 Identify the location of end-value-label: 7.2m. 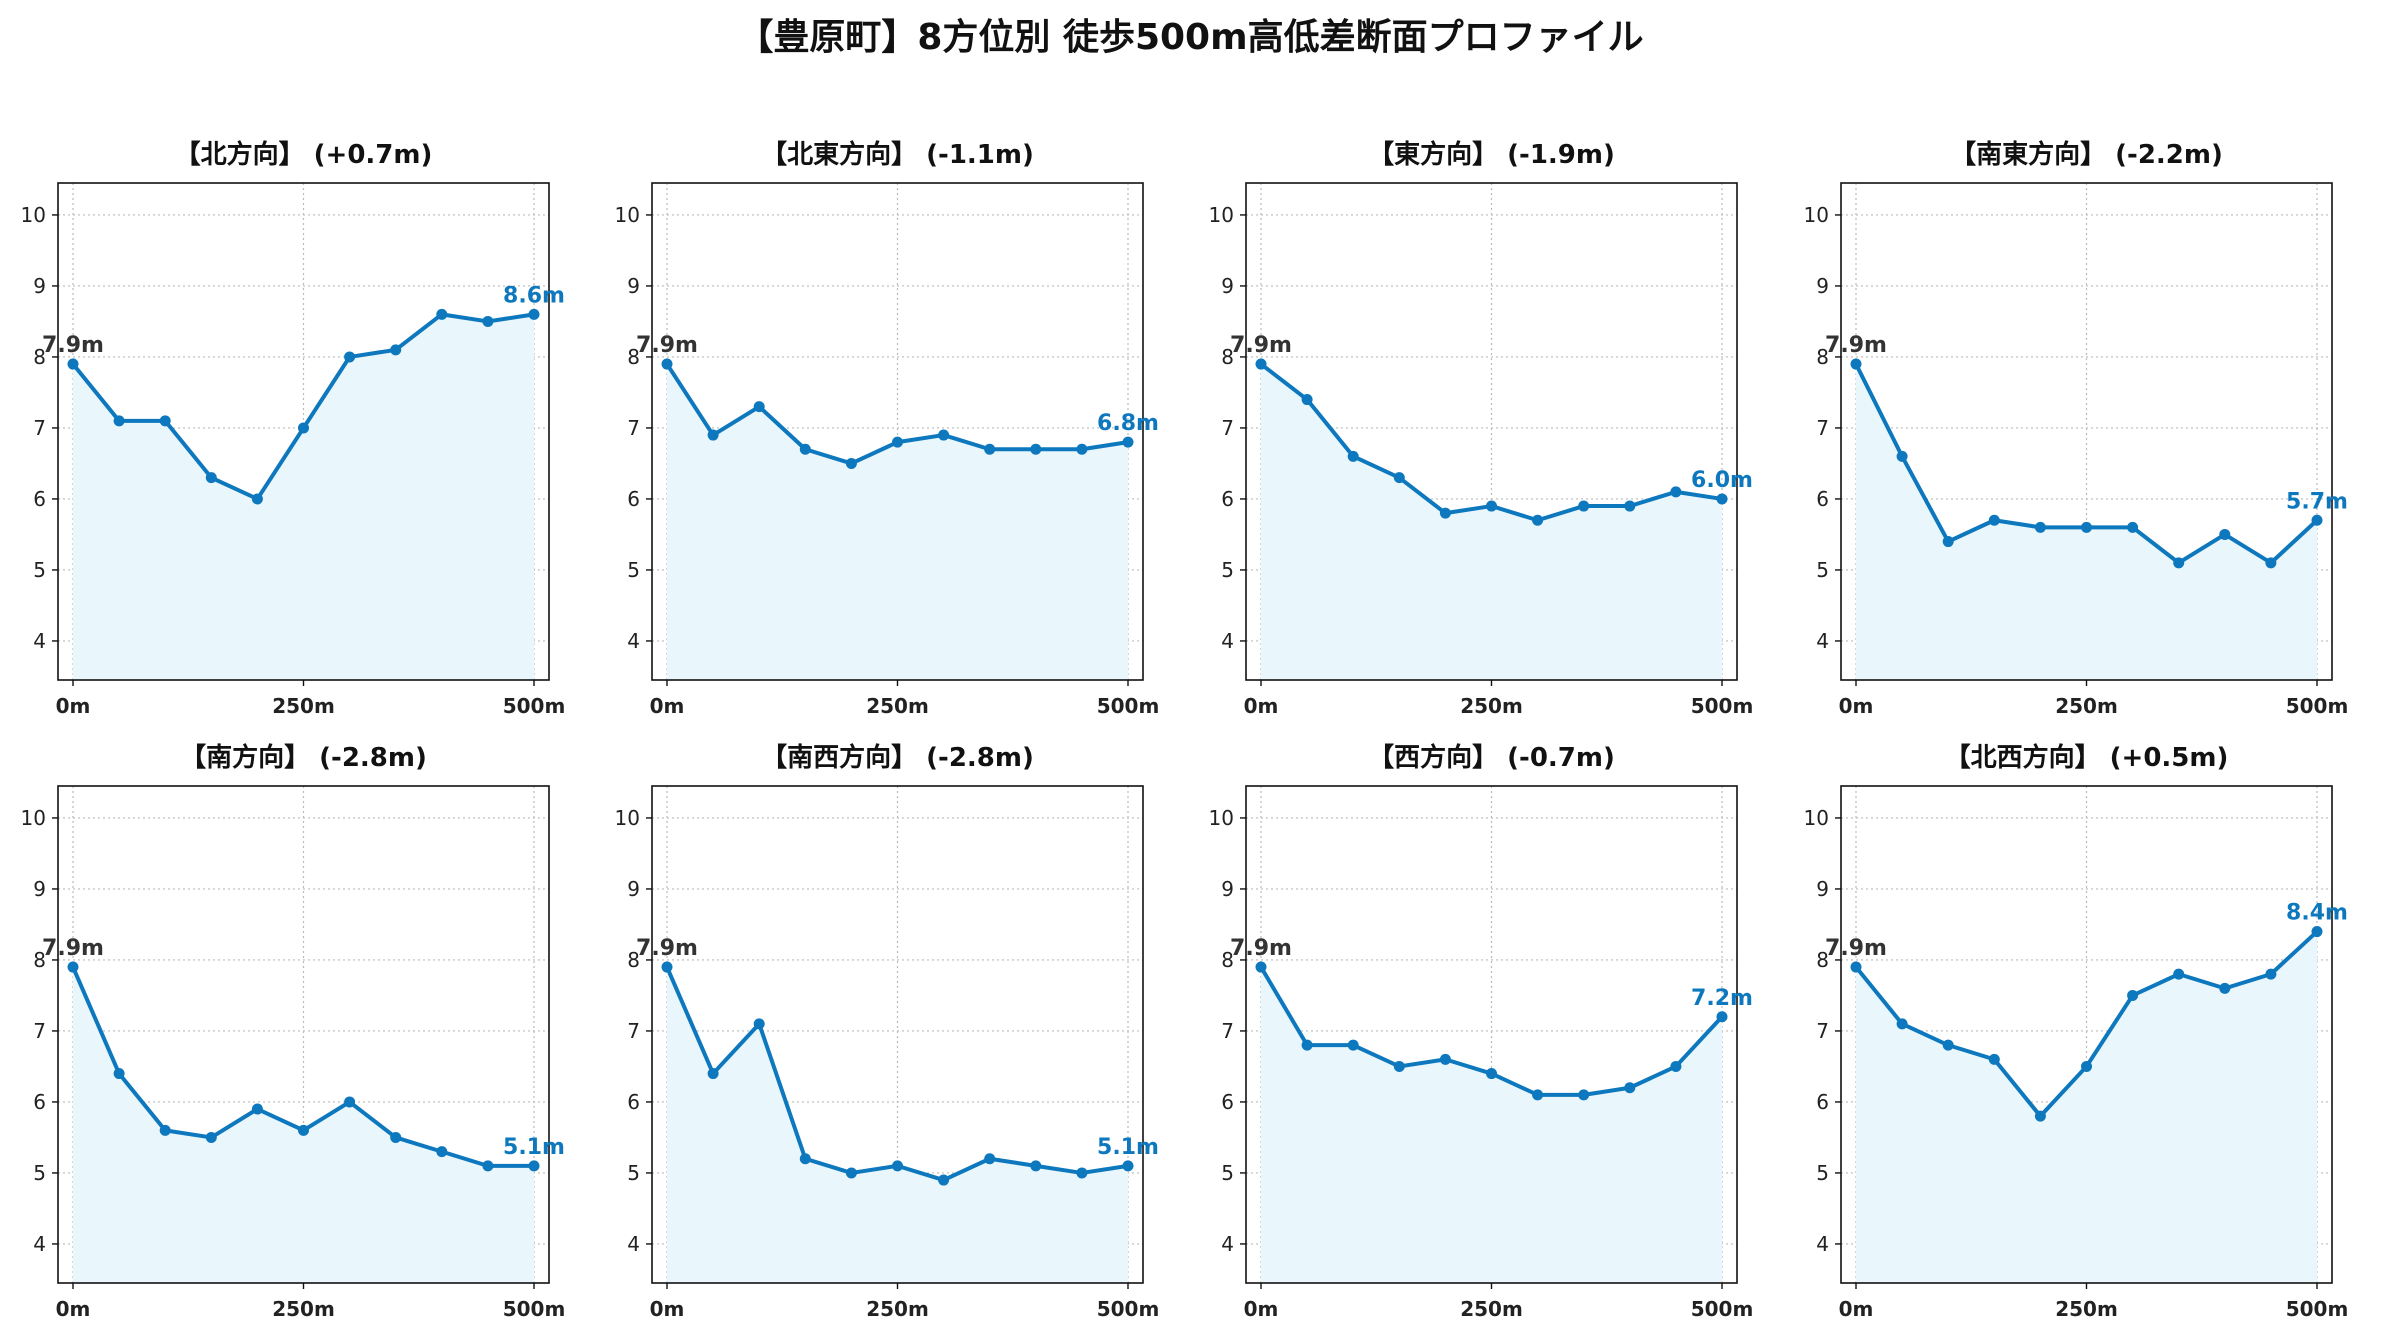
(1722, 998).